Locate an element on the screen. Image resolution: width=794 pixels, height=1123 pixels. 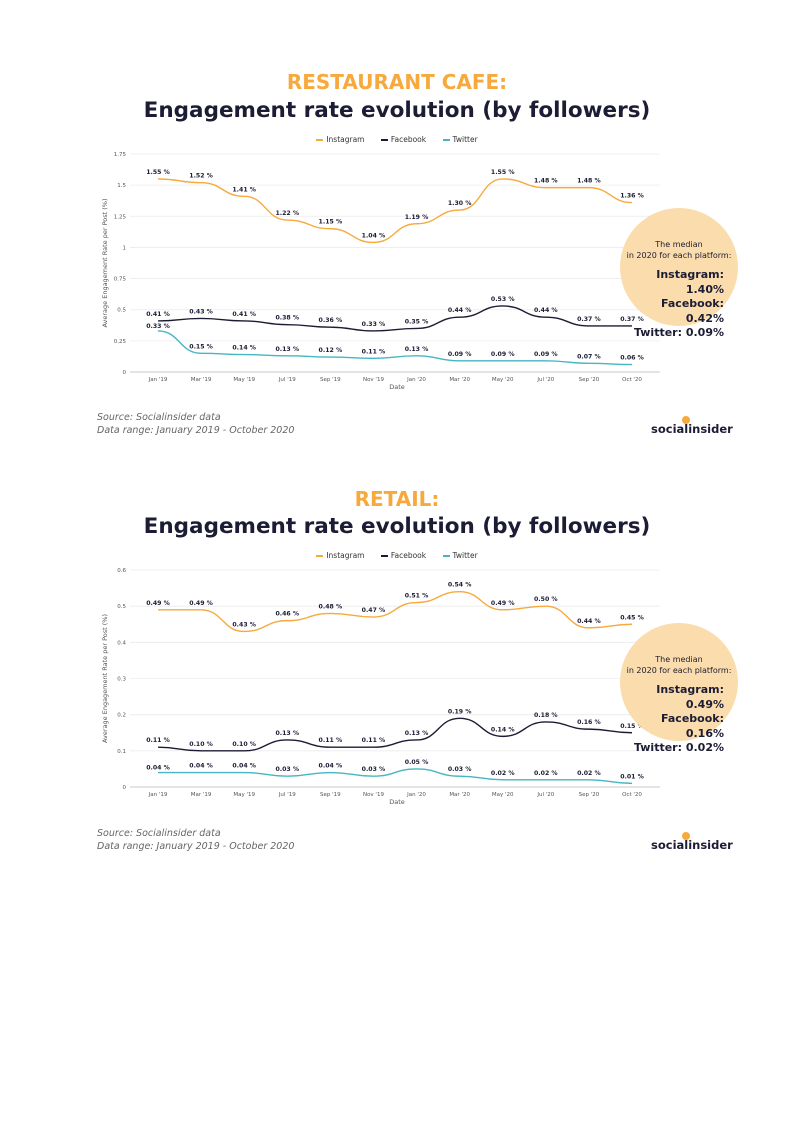
data-label: 0.10 % is located at coordinates (244, 744).